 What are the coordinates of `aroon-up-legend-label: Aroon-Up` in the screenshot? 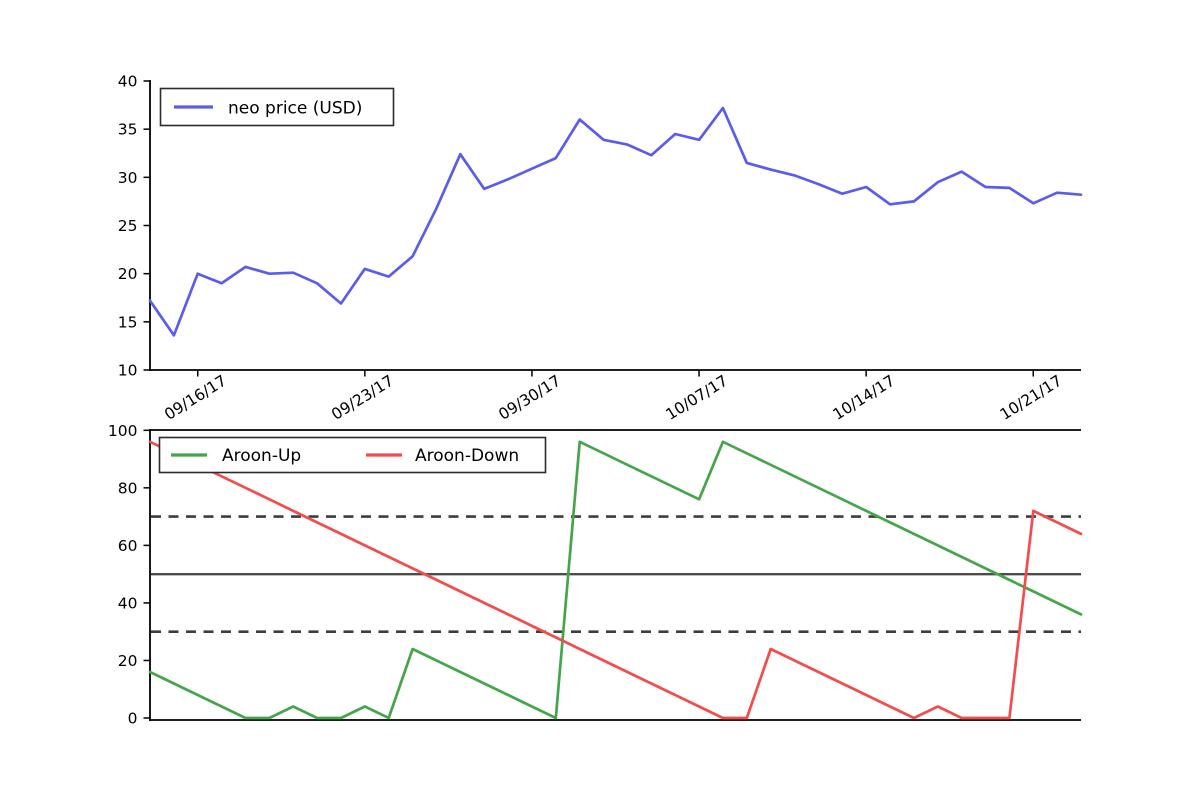 It's located at (261, 456).